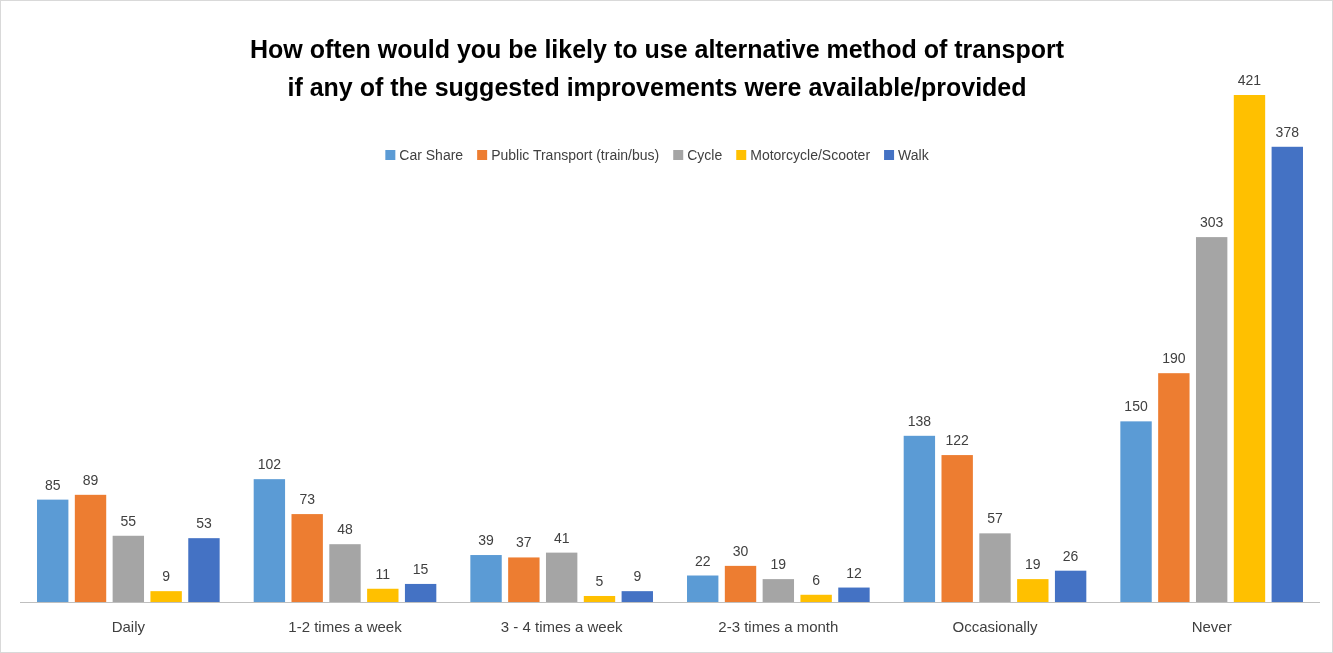 This screenshot has height=653, width=1333. Describe the element at coordinates (810, 155) in the screenshot. I see `legend-label: Motorcycle/Scooter` at that location.